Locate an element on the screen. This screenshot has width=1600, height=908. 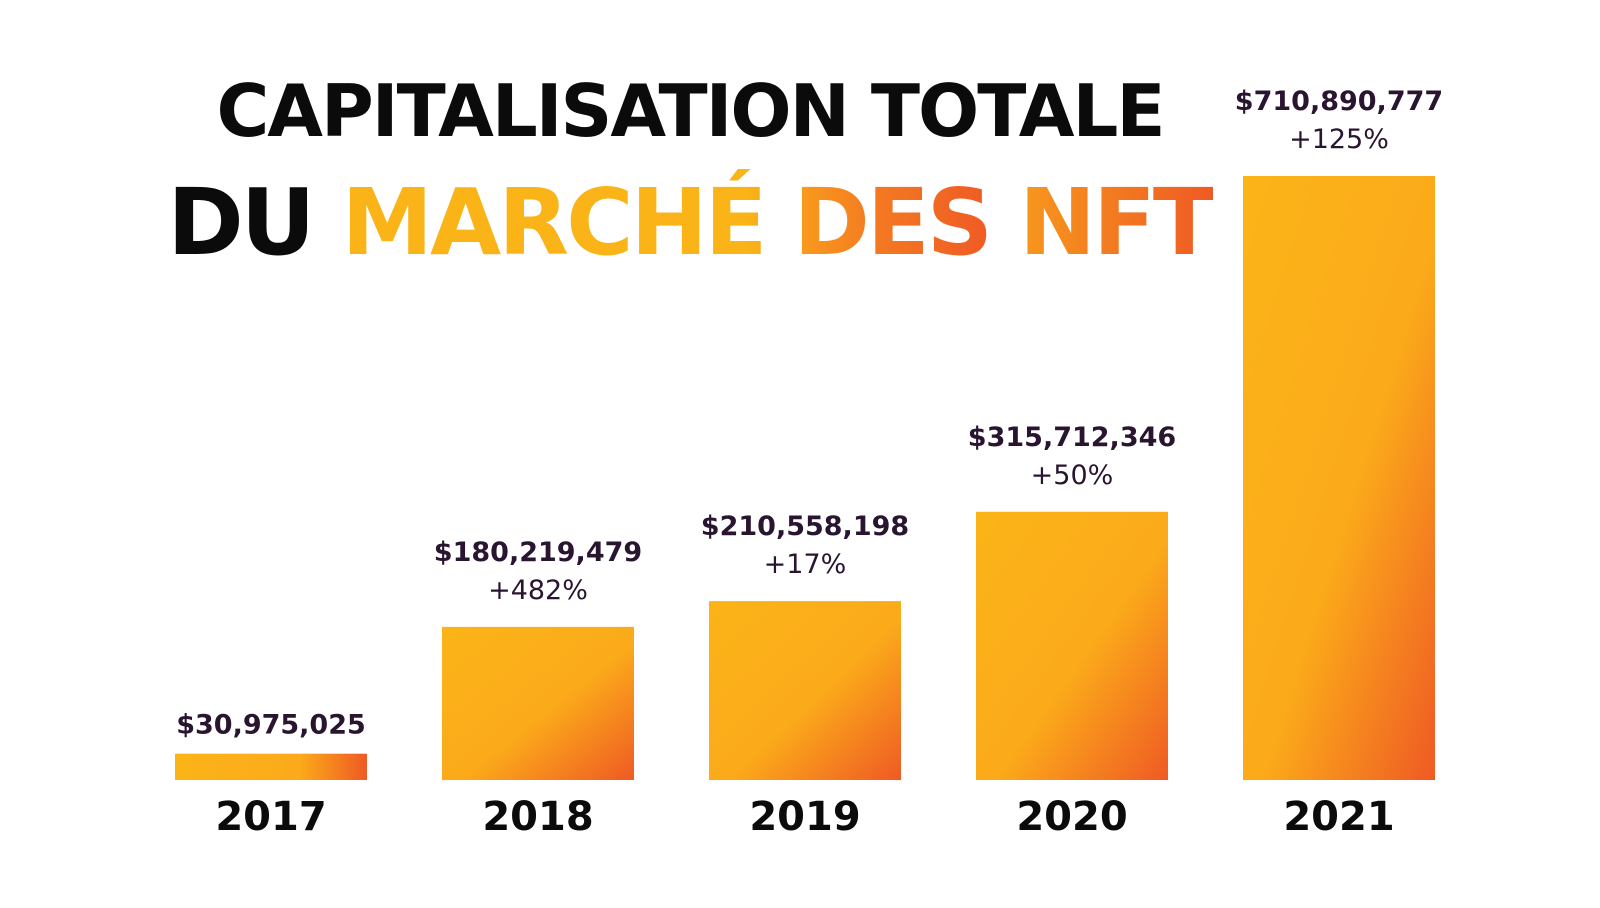
year-label-2017: 2017 is located at coordinates (270, 817).